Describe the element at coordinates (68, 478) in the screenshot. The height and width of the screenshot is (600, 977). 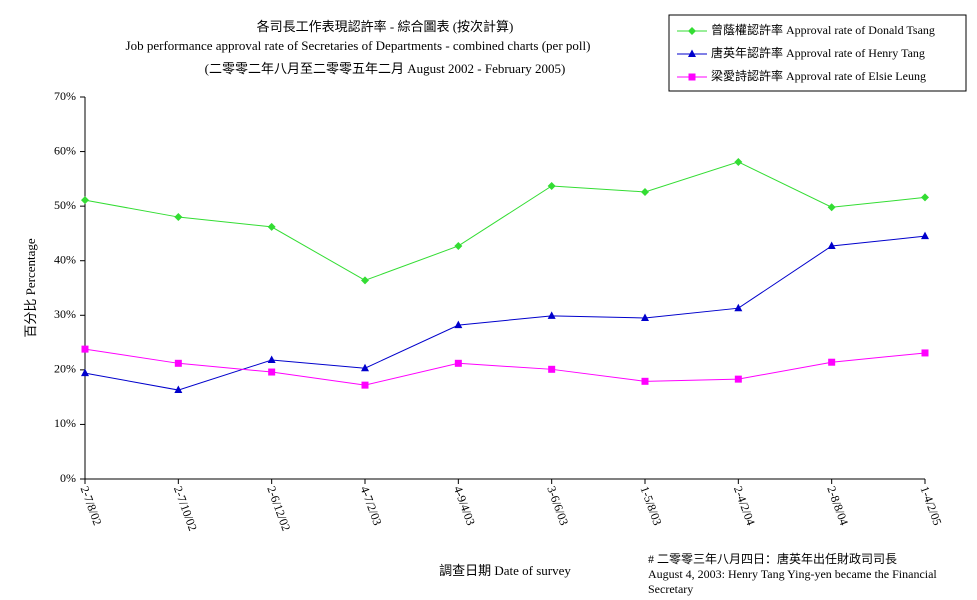
I see `y-tick-label: 0%` at that location.